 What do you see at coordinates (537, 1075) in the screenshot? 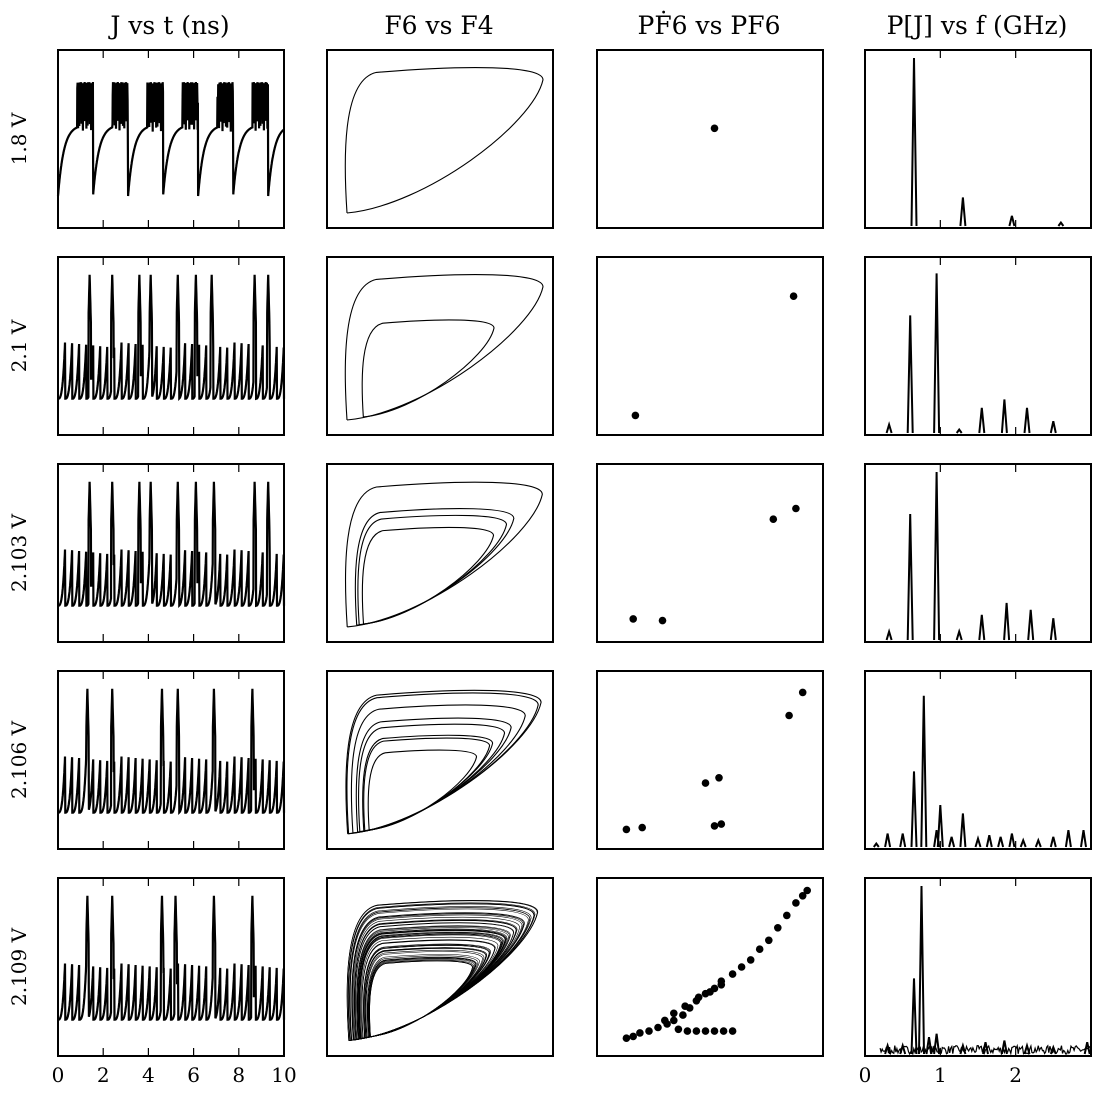
I see `axis-ticks: 0 2 4 6 8 10 0 1 2` at bounding box center [537, 1075].